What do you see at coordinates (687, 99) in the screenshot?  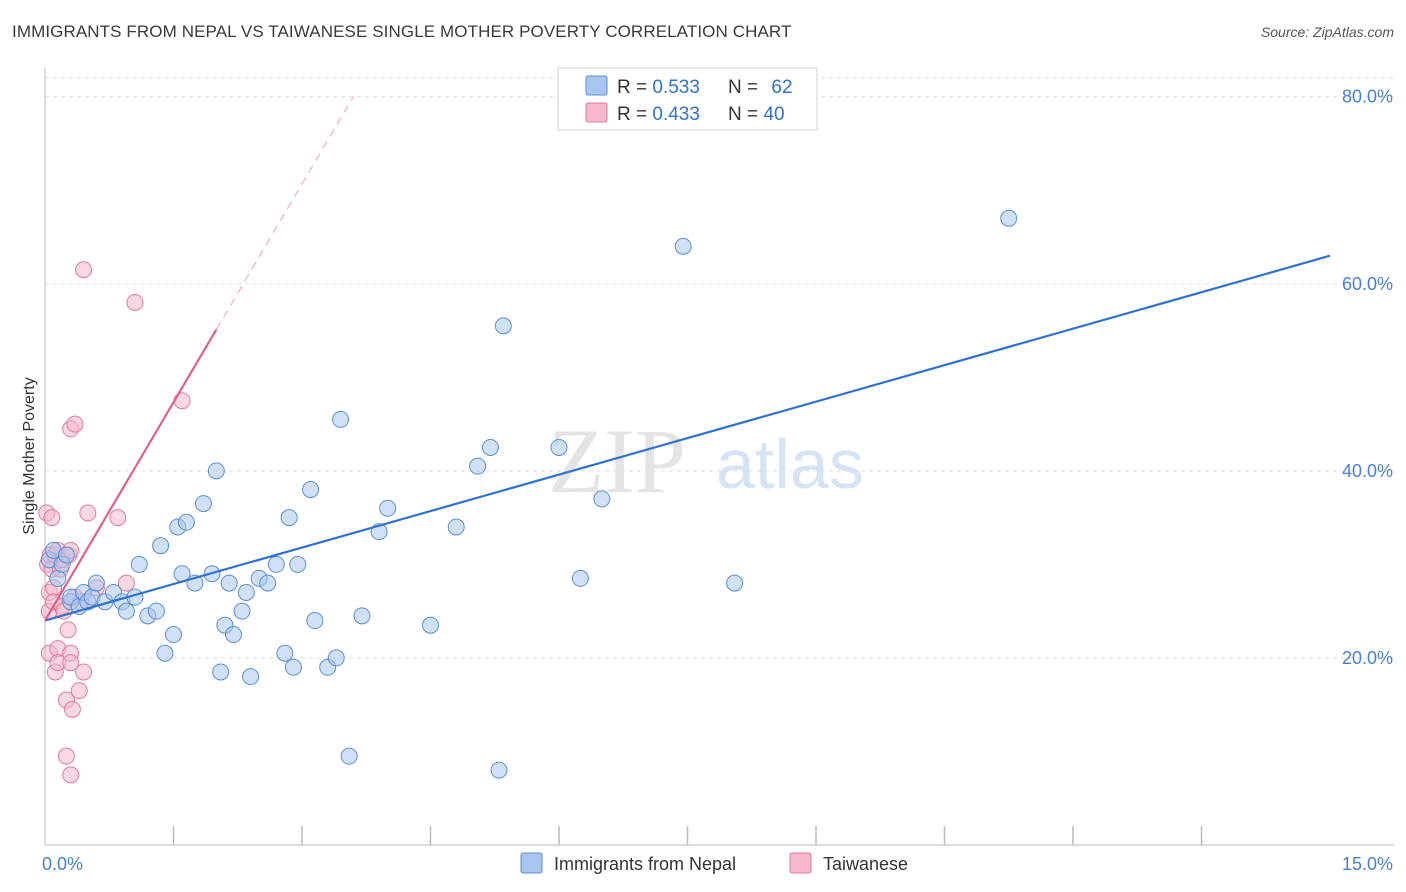 I see `stats-legend: R = 0.533 N = 62 R = 0.433 N = 40` at bounding box center [687, 99].